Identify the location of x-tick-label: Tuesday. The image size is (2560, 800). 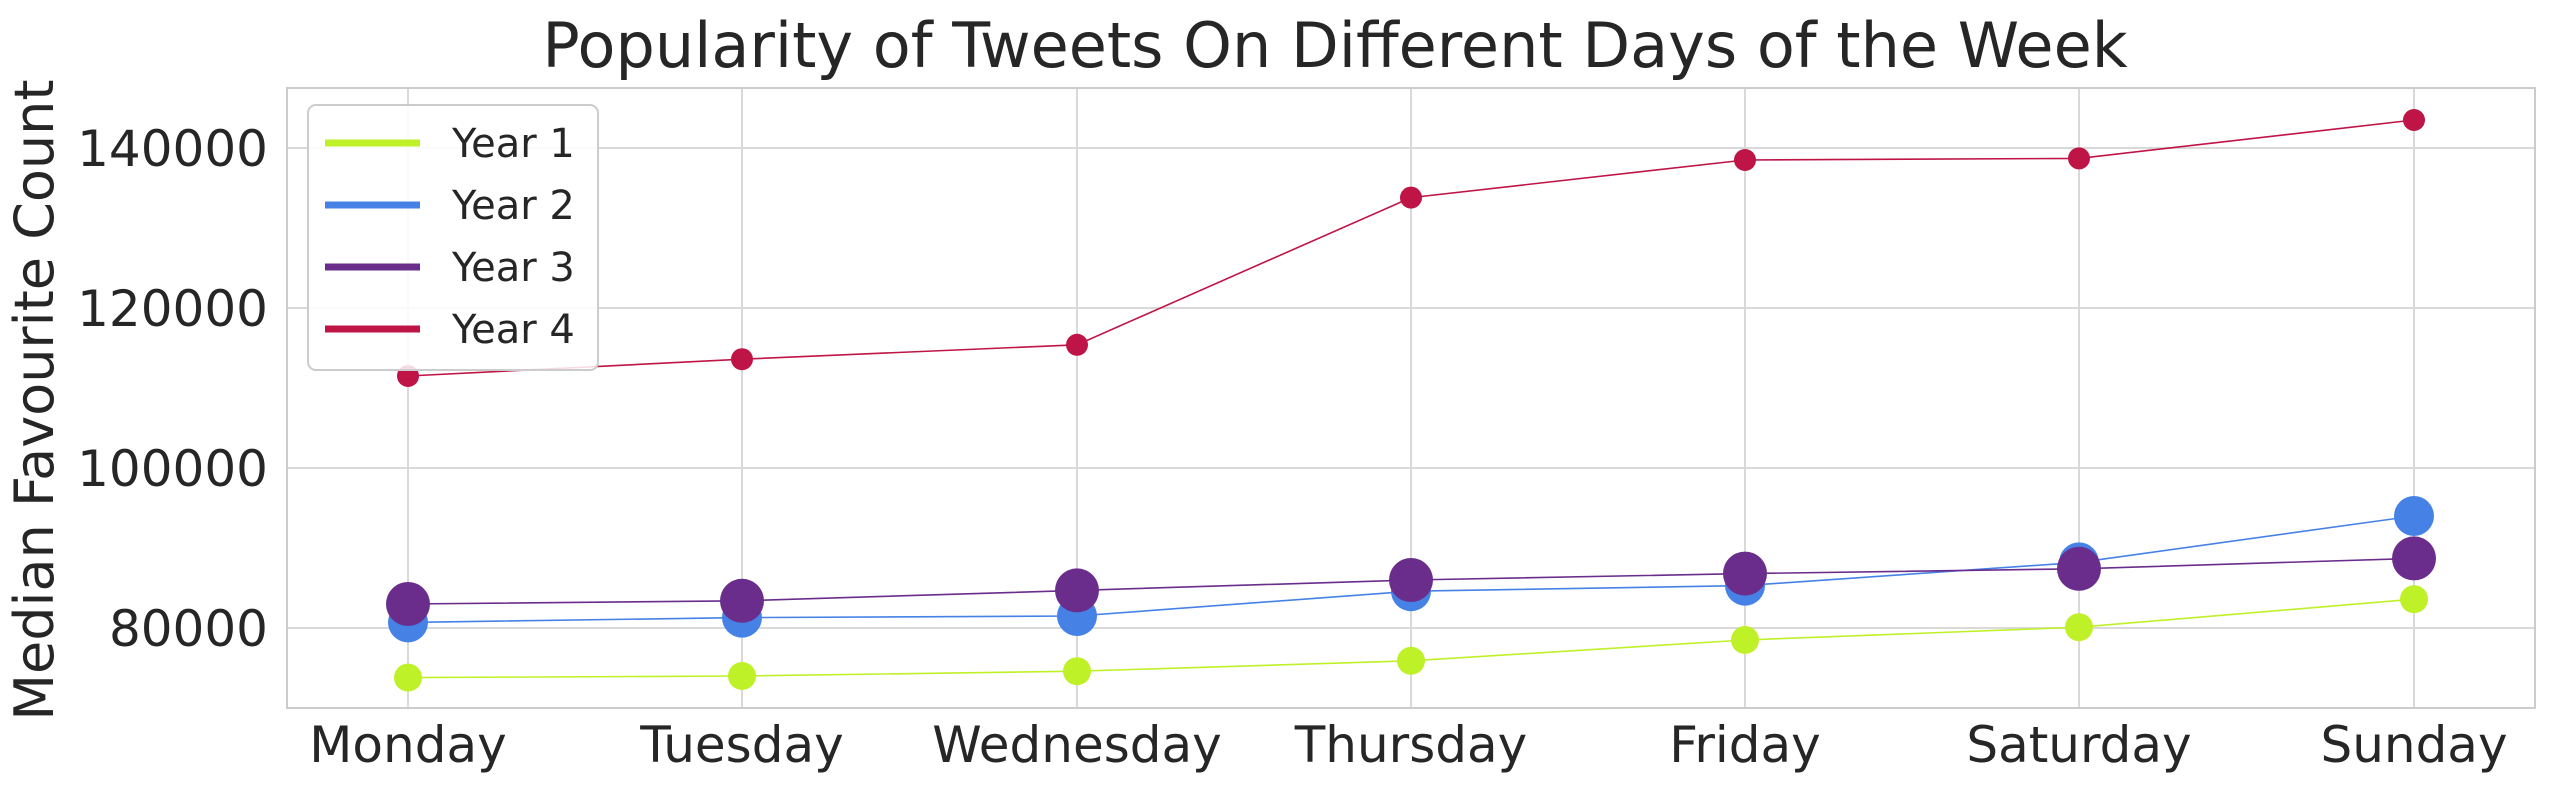
(741, 745).